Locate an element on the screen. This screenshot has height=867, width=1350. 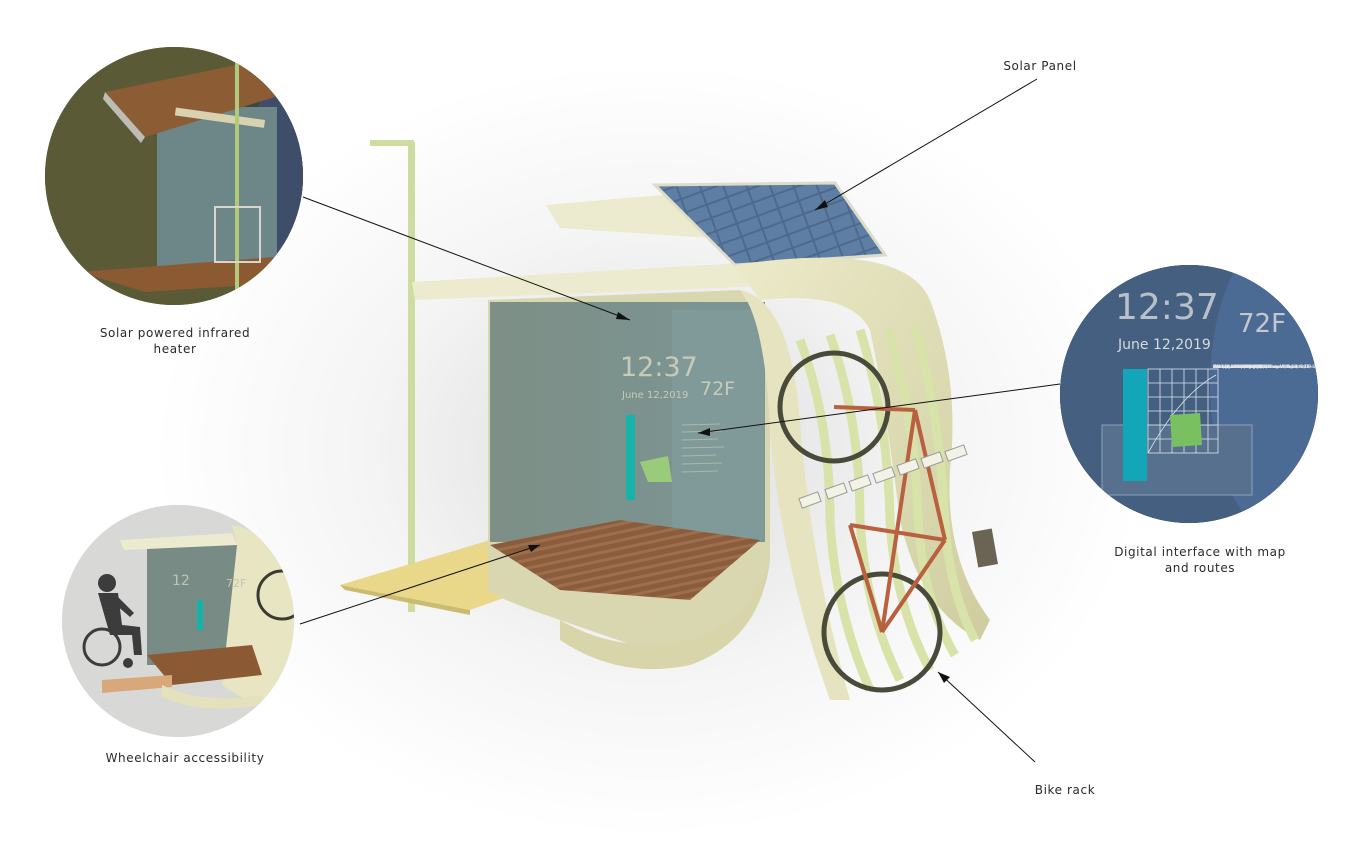
wood-floor is located at coordinates (625, 560).